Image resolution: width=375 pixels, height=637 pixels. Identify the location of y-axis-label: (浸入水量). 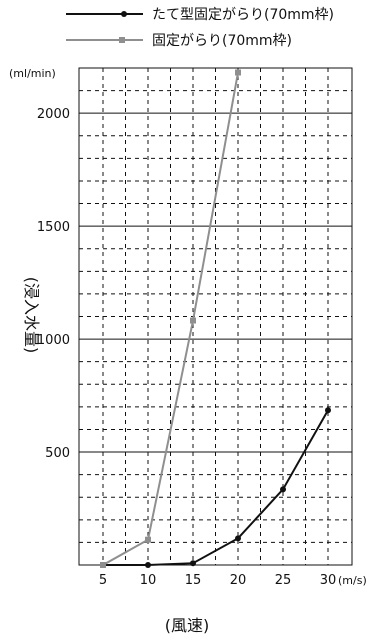
(31, 315).